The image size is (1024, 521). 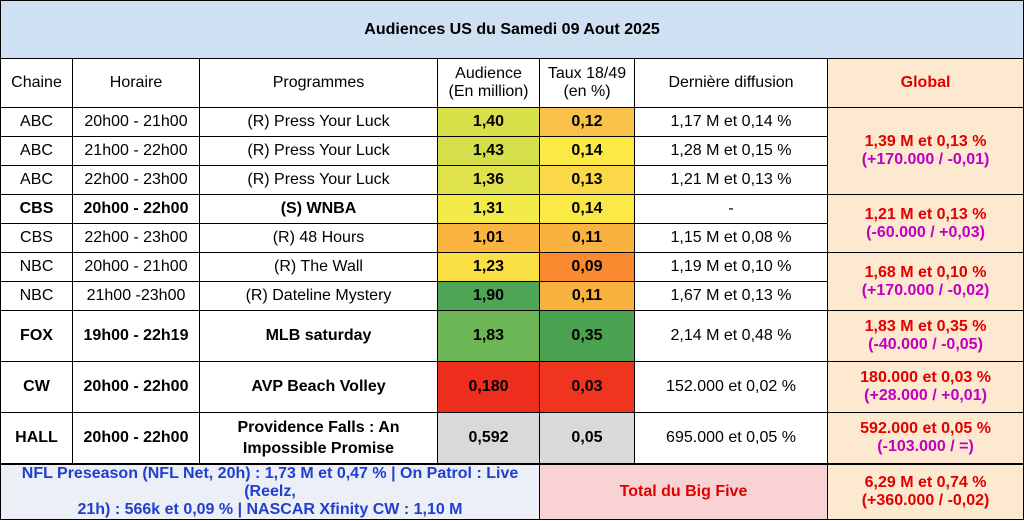 What do you see at coordinates (318, 267) in the screenshot?
I see `cell-programme: (R) The Wall` at bounding box center [318, 267].